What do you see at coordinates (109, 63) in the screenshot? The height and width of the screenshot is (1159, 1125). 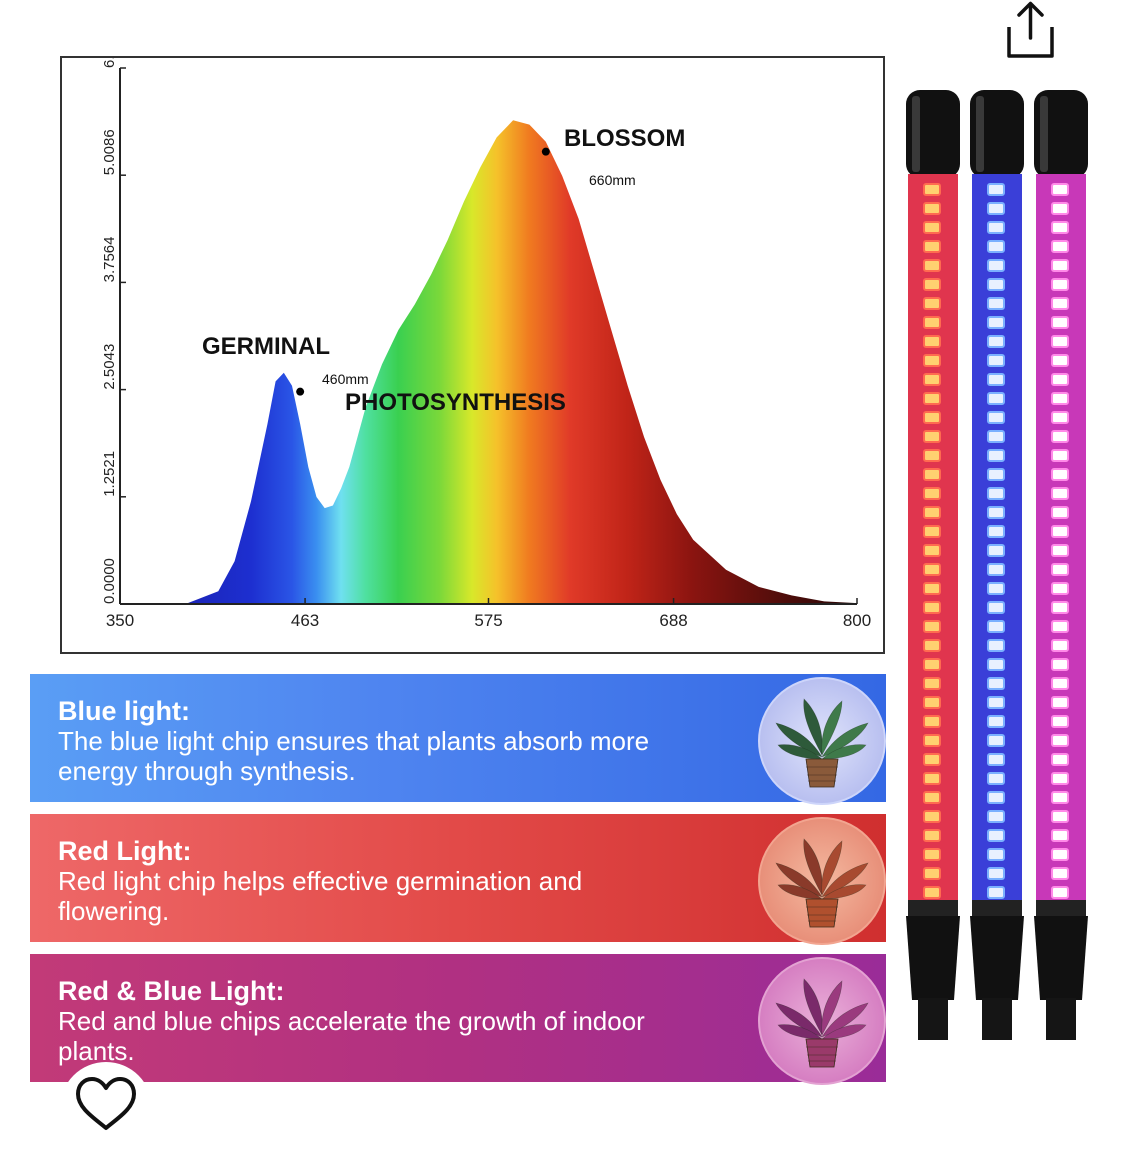 I see `y-tick-label: 6.2607` at bounding box center [109, 63].